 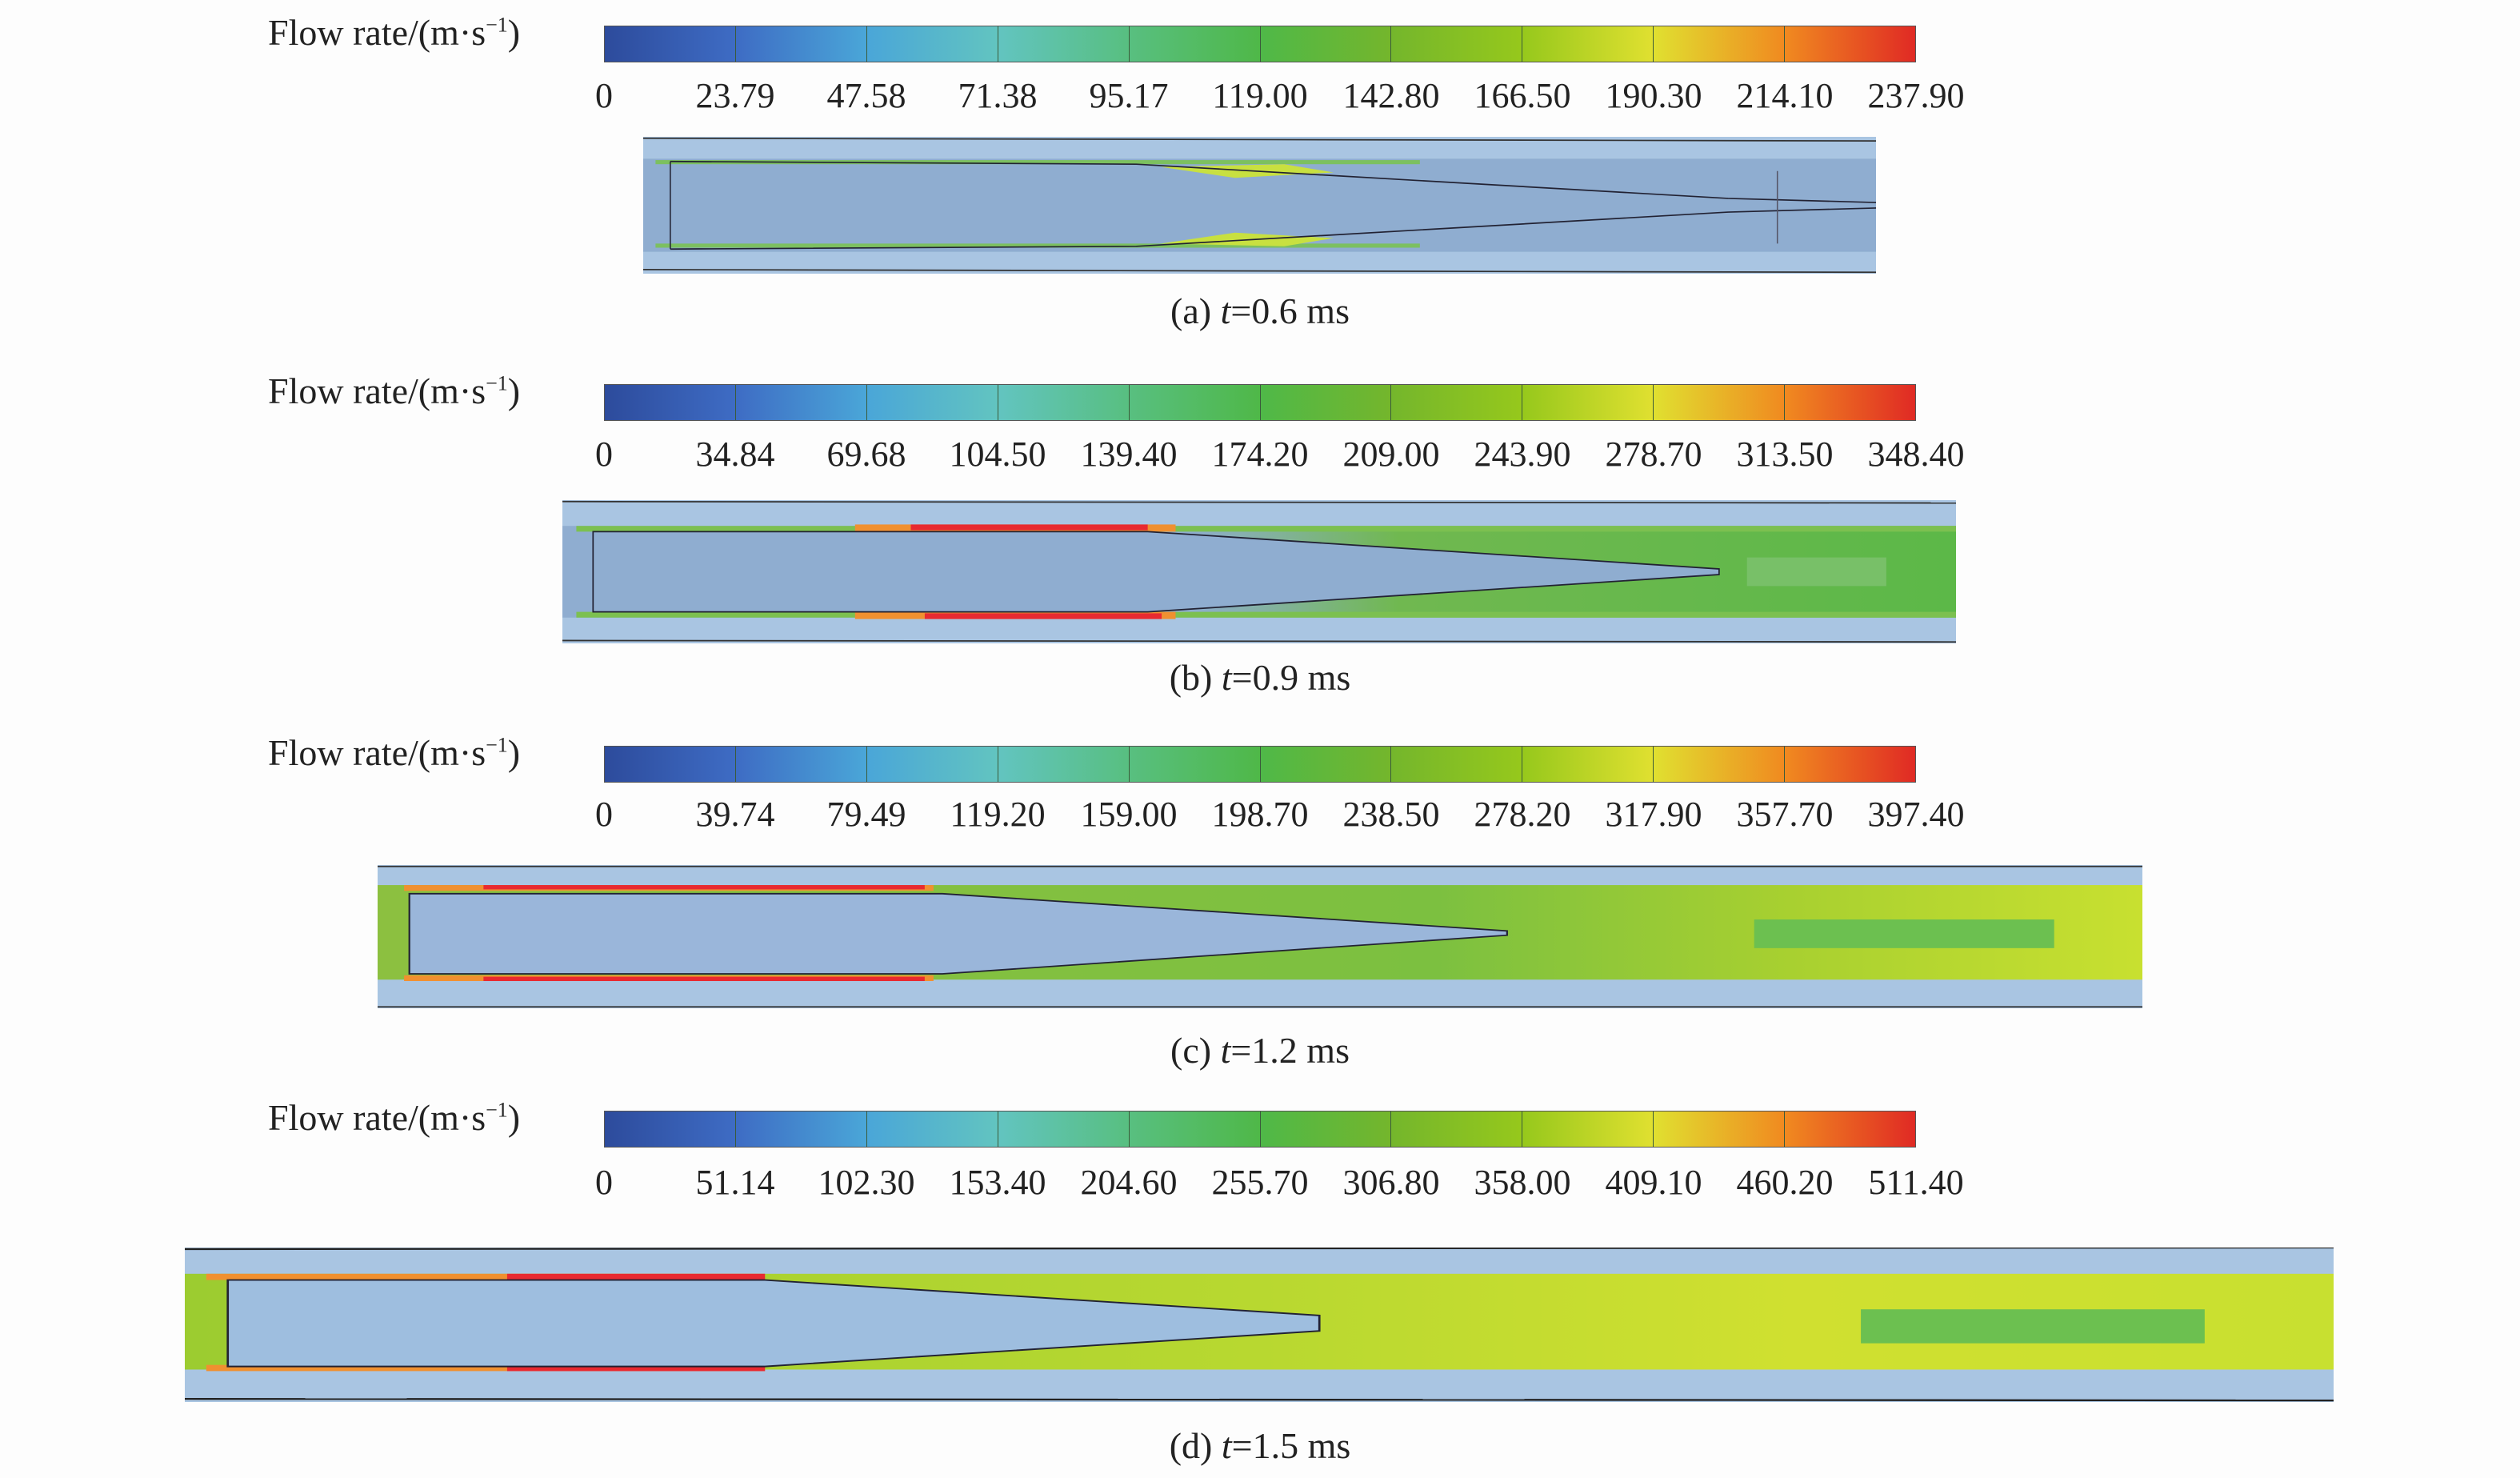 I want to click on colorbar-d, so click(x=1260, y=1129).